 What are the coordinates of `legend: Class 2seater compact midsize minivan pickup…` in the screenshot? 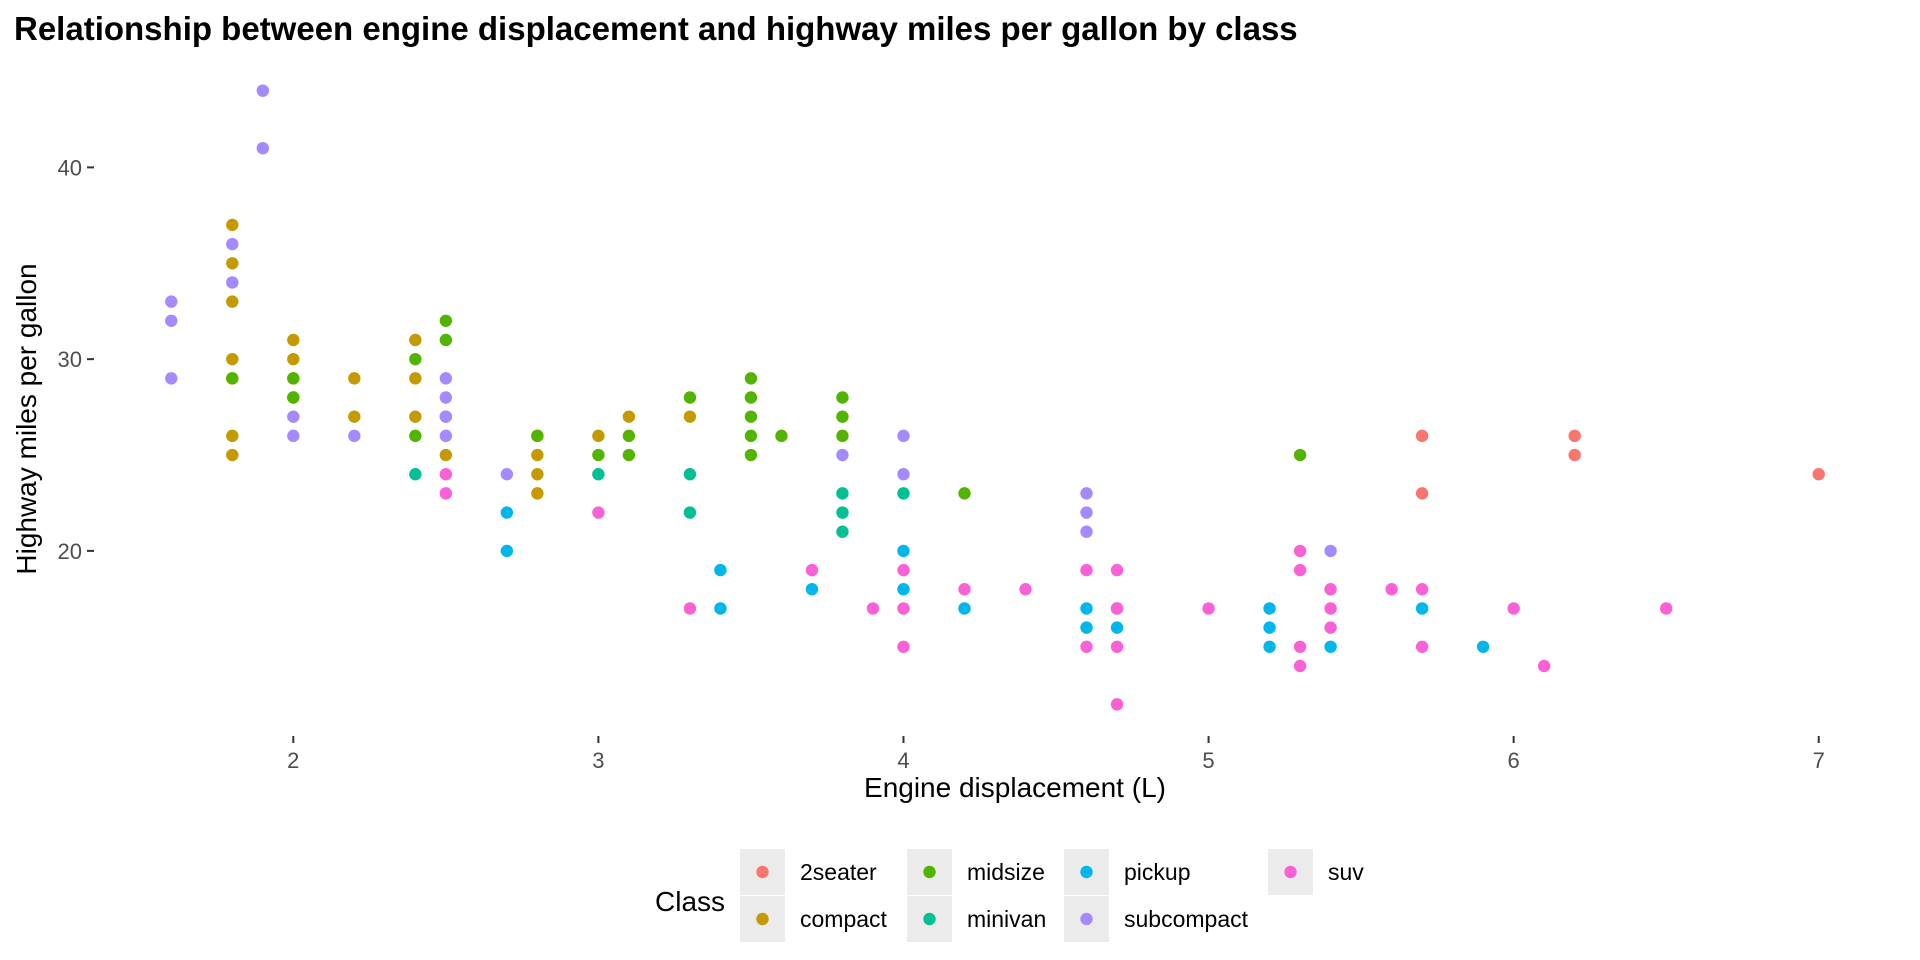 It's located at (1009, 895).